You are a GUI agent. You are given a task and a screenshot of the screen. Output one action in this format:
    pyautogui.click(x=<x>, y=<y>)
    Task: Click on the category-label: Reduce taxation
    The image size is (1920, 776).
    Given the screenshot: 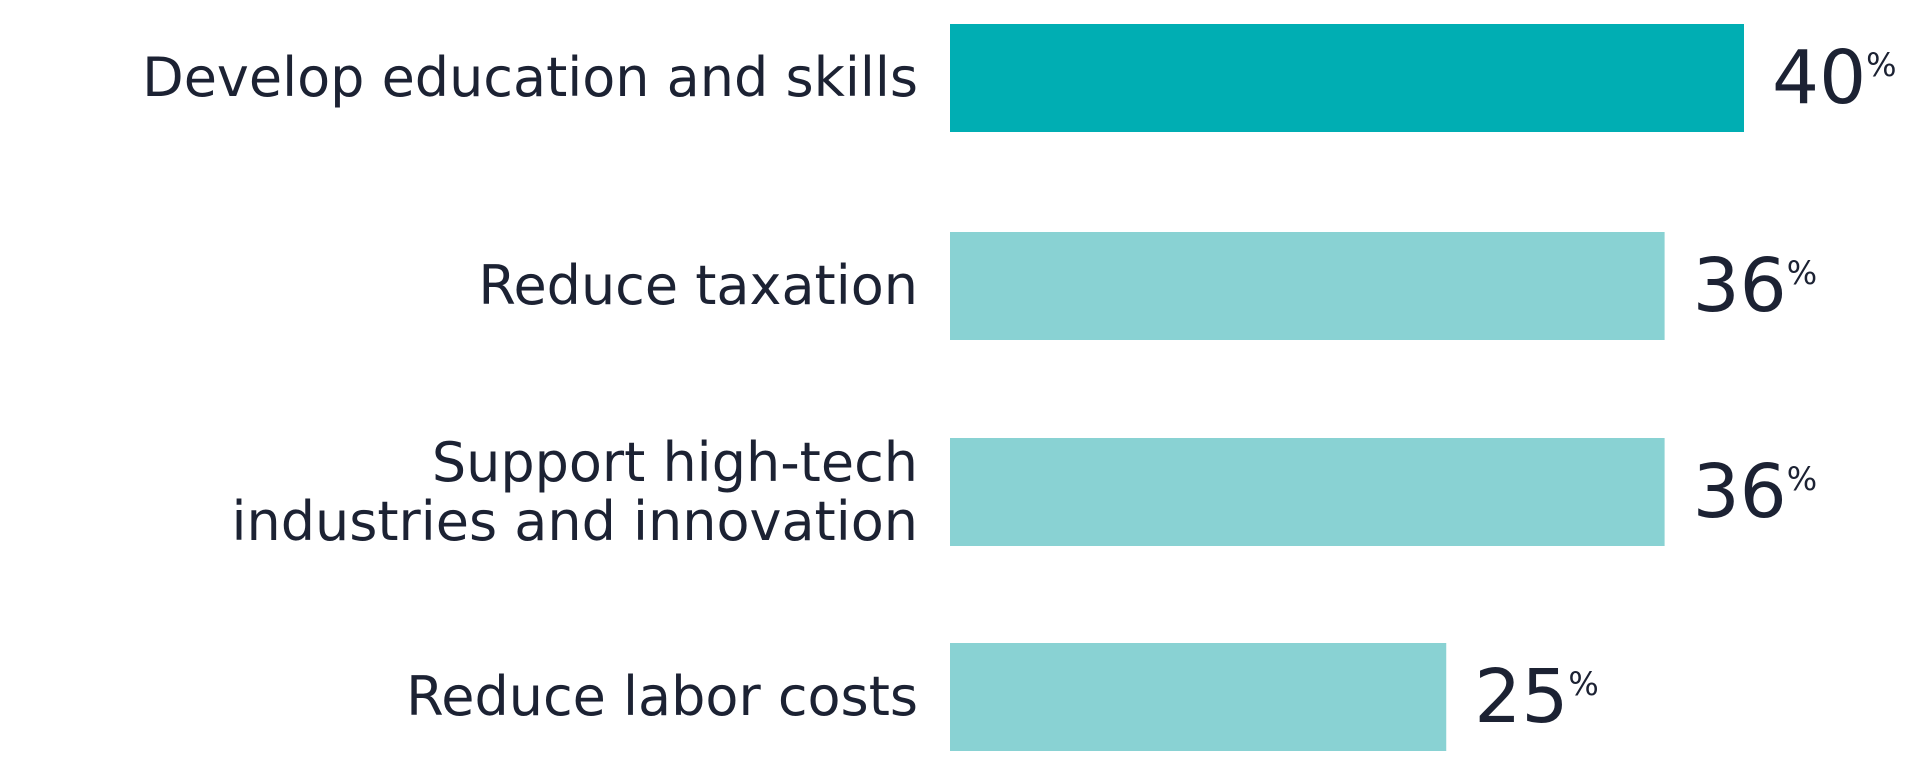 What is the action you would take?
    pyautogui.click(x=698, y=286)
    